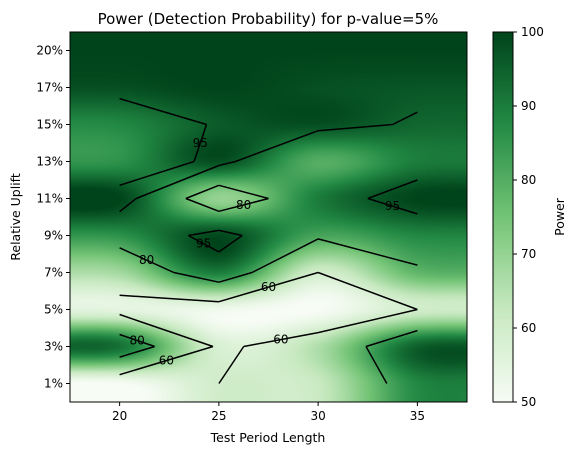 Image resolution: width=575 pixels, height=455 pixels. Describe the element at coordinates (49, 125) in the screenshot. I see `y-tick-label: 15%` at that location.